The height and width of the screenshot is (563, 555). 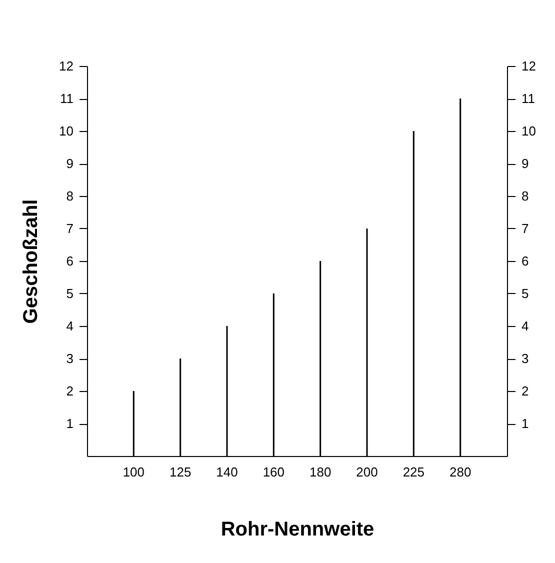 I want to click on x-tick-label: 140, so click(x=227, y=472).